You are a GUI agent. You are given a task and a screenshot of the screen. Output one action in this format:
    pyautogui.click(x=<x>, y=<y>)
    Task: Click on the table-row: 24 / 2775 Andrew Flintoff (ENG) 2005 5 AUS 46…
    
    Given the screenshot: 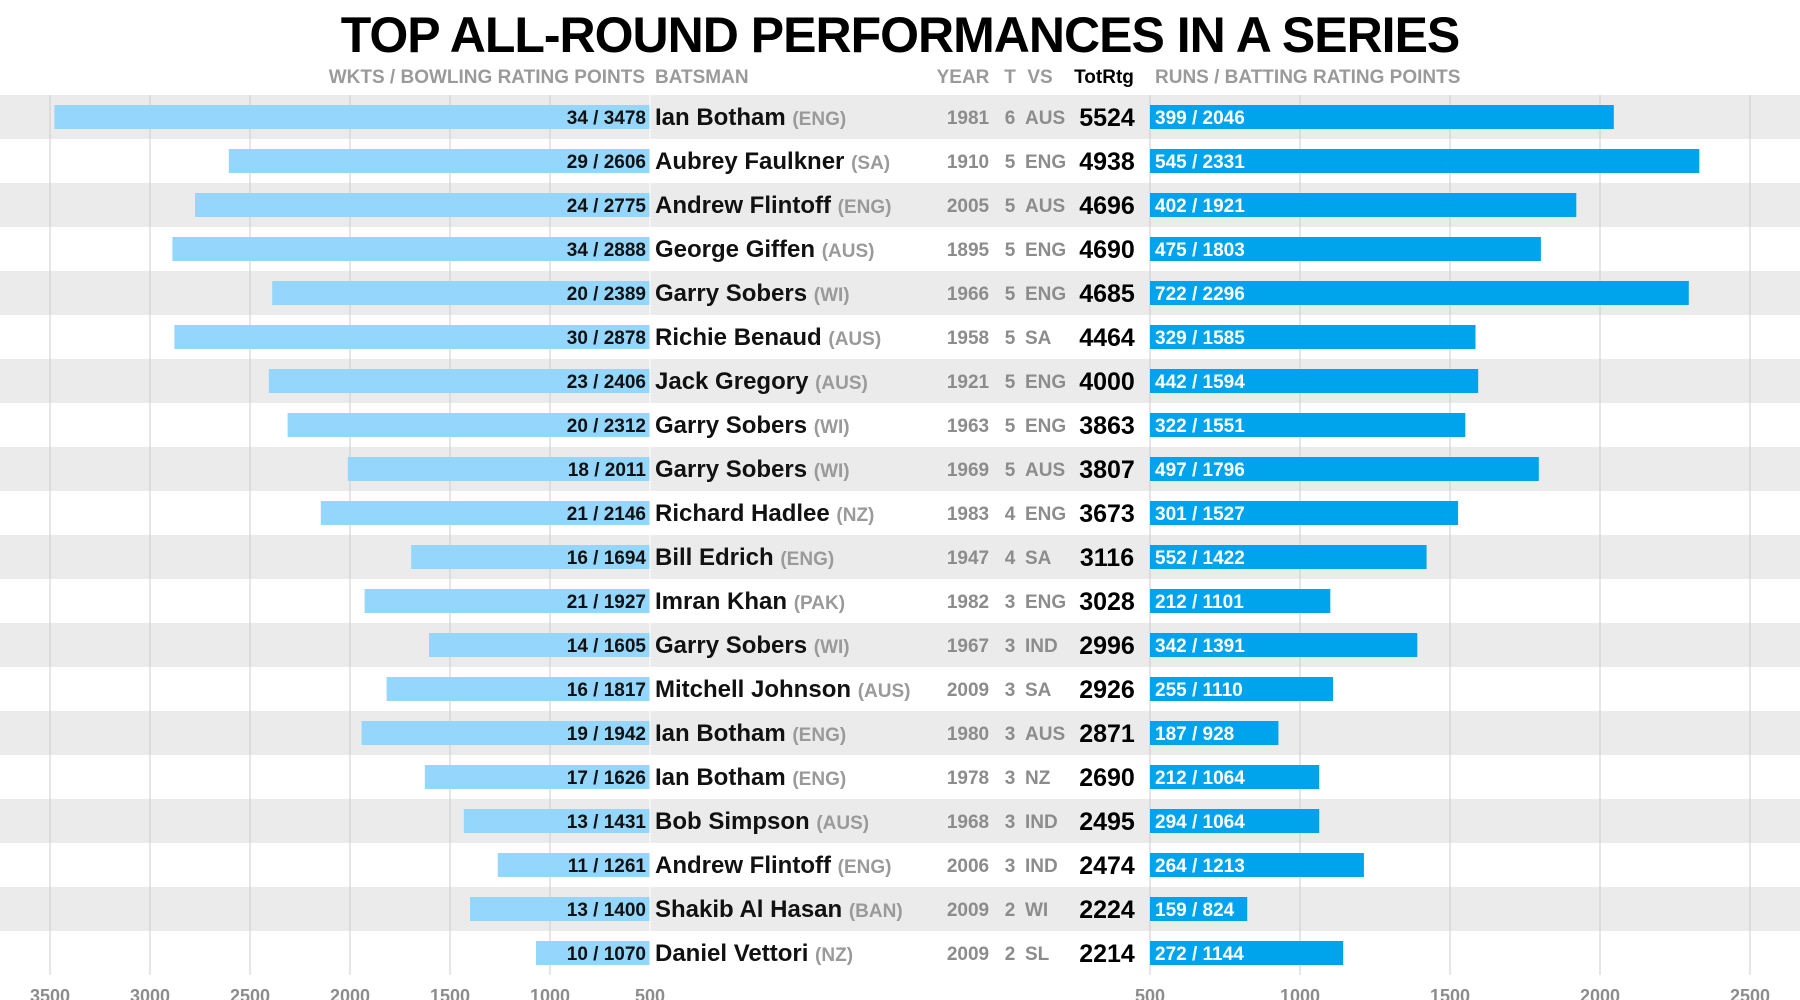 What is the action you would take?
    pyautogui.click(x=886, y=206)
    